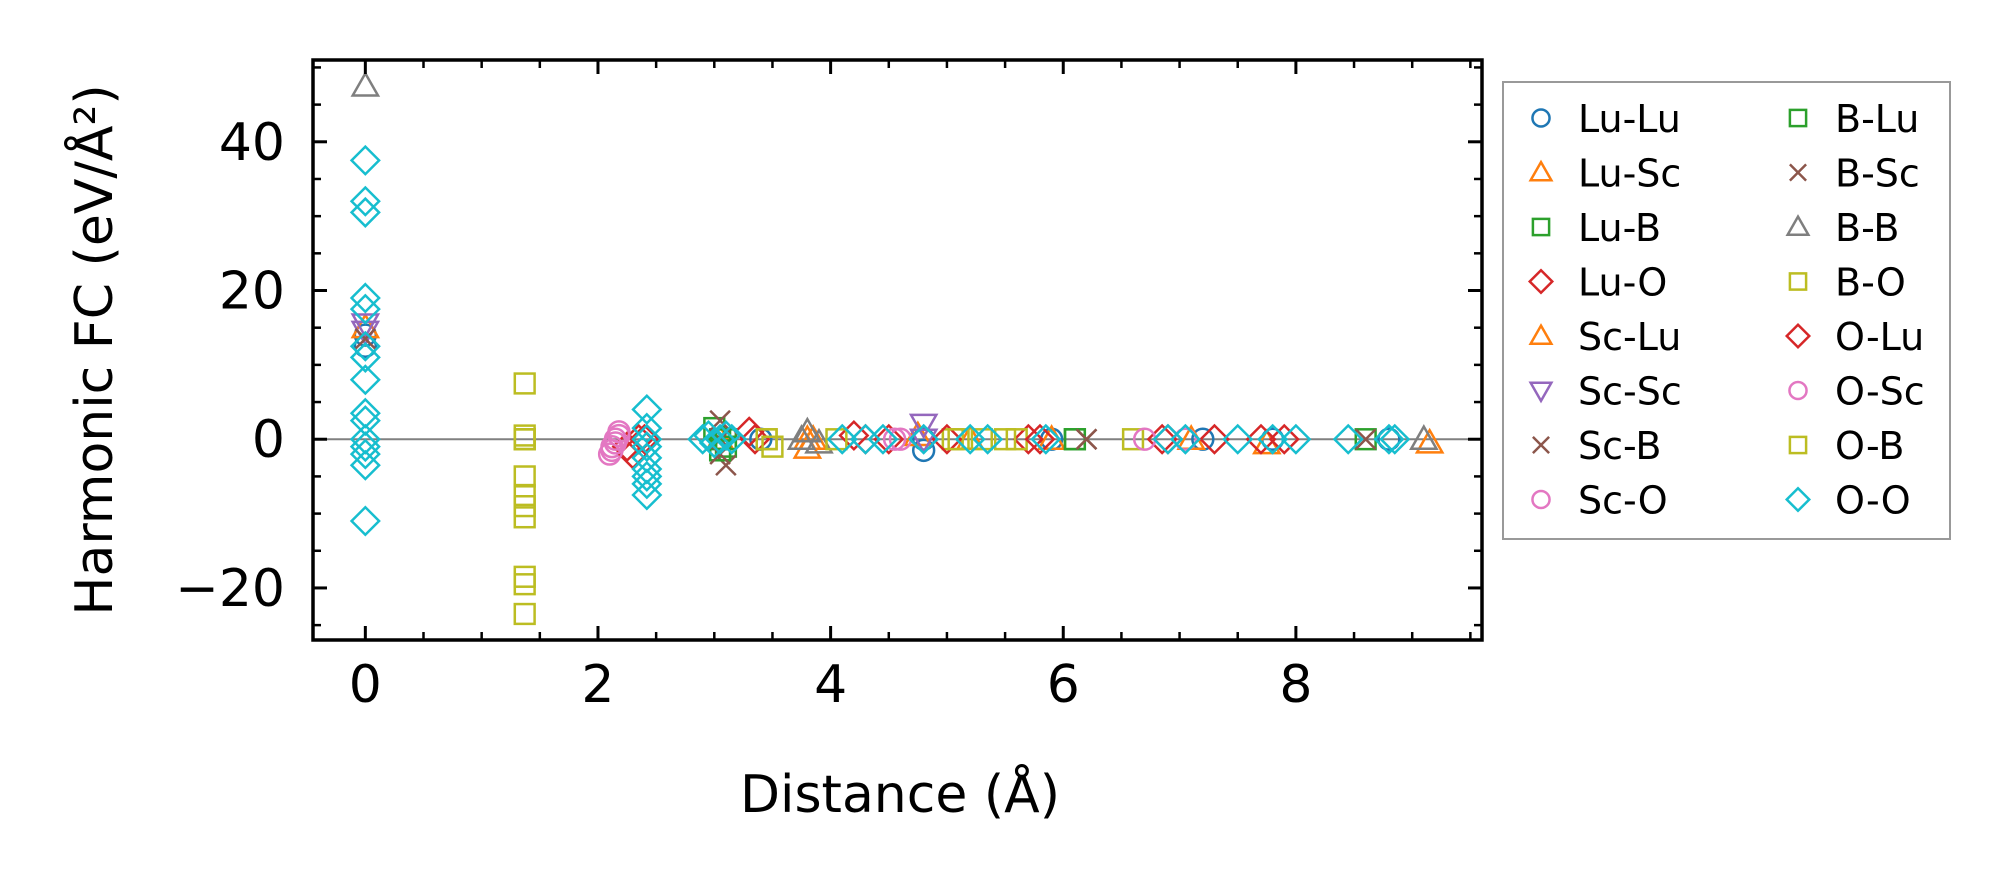 This screenshot has width=2000, height=883. What do you see at coordinates (829, 499) in the screenshot?
I see `series-b-o` at bounding box center [829, 499].